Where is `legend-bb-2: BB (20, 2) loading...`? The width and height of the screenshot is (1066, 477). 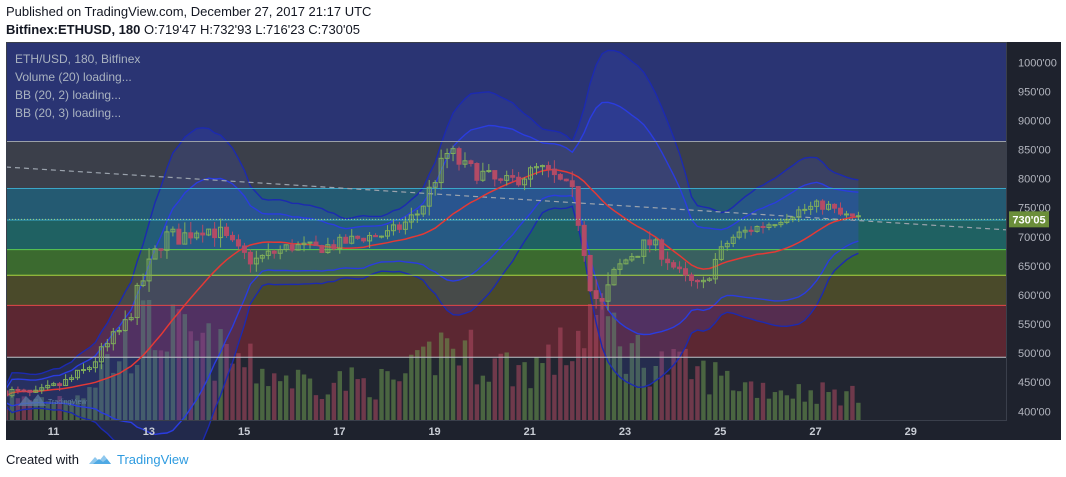 legend-bb-2: BB (20, 2) loading... is located at coordinates (68, 95).